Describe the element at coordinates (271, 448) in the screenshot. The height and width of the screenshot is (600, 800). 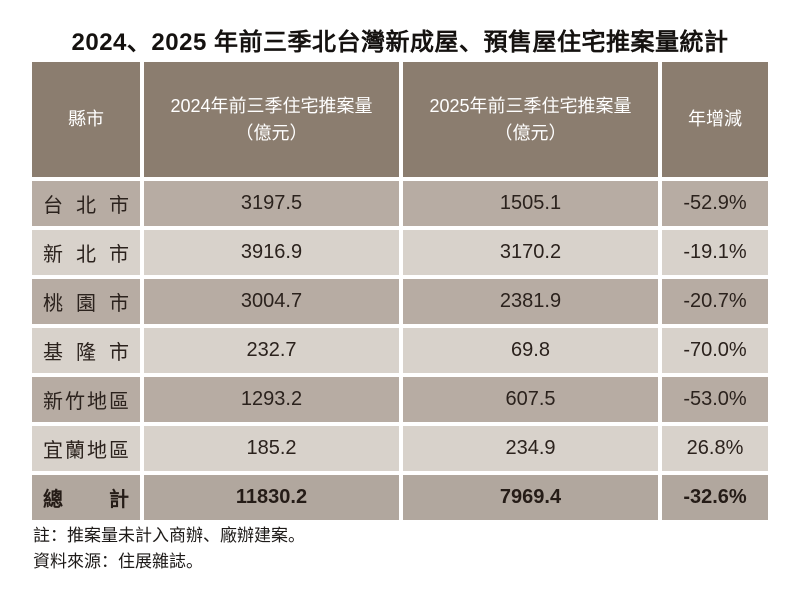
I see `y2024-cell: 185.2` at that location.